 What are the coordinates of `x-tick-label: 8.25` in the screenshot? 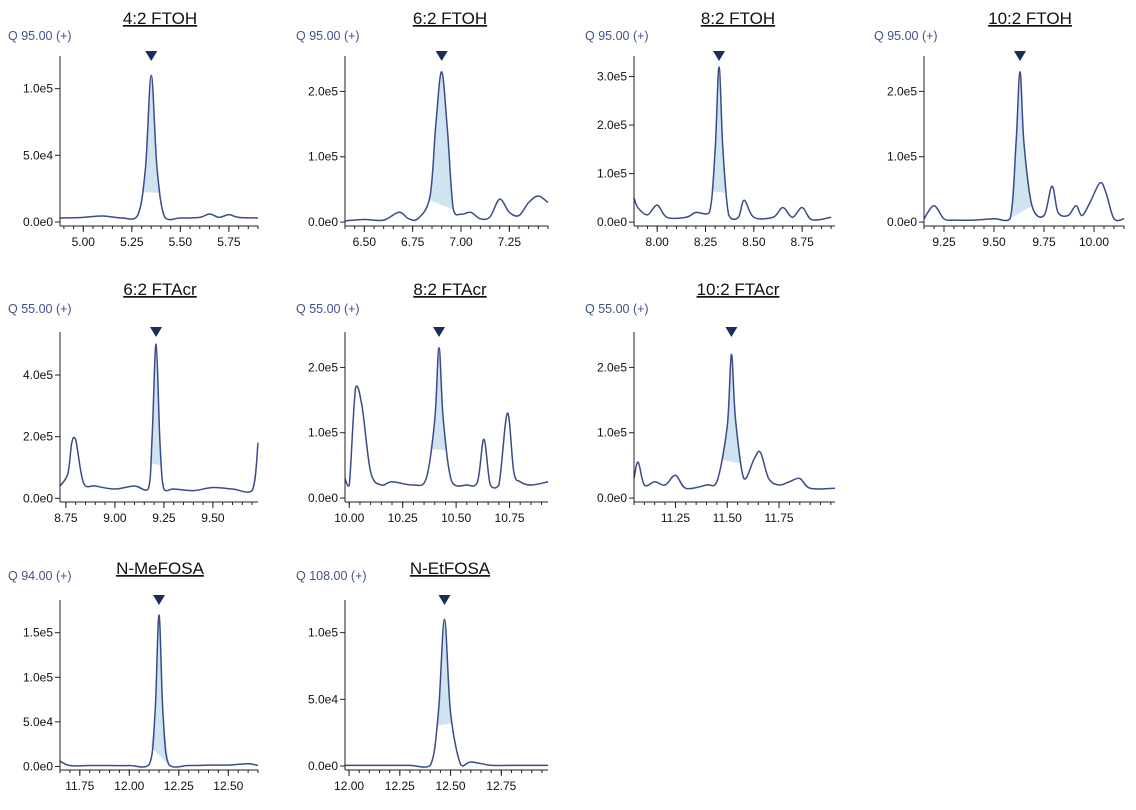 It's located at (706, 242).